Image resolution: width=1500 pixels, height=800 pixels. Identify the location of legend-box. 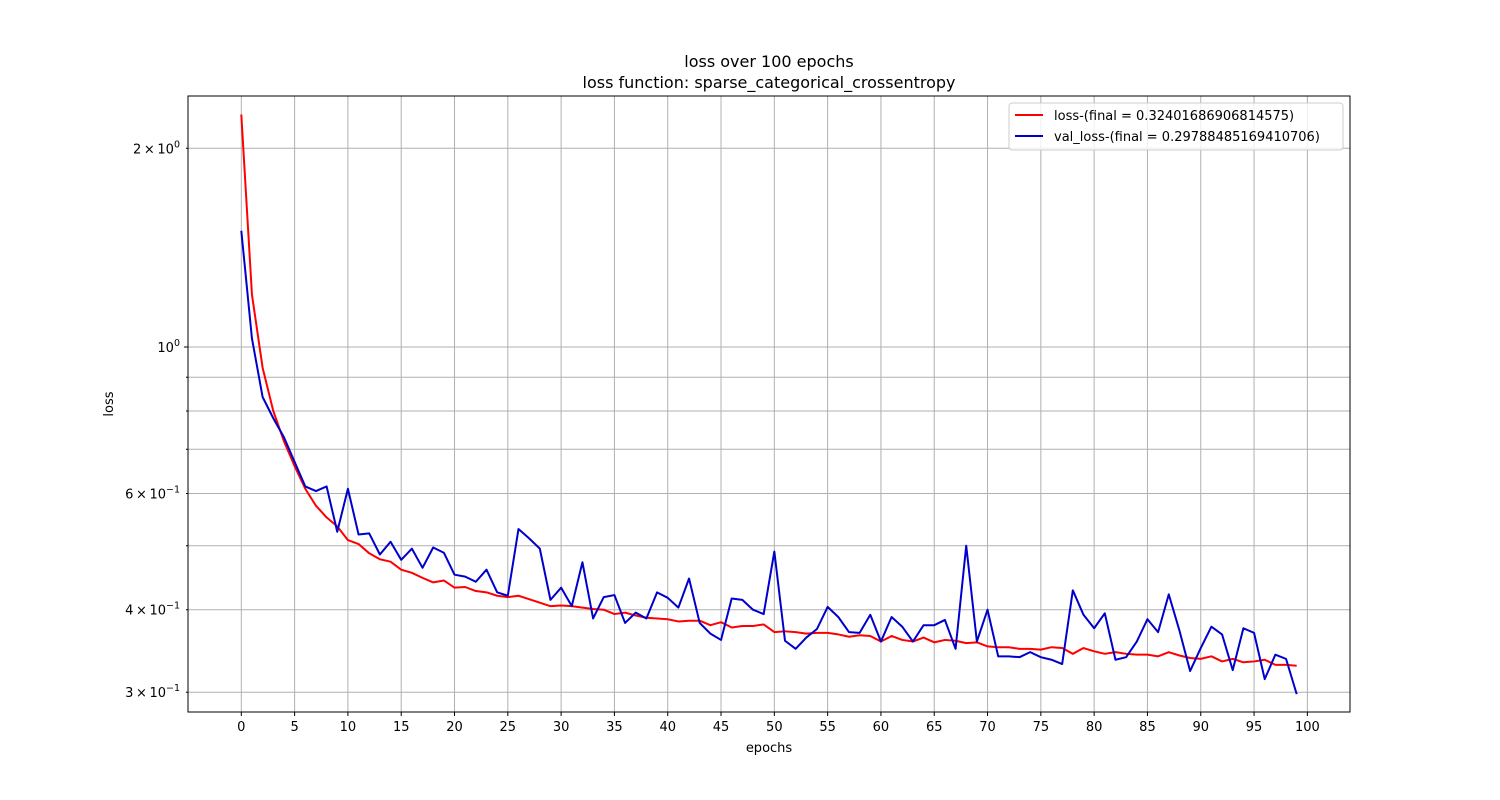
(1176, 126).